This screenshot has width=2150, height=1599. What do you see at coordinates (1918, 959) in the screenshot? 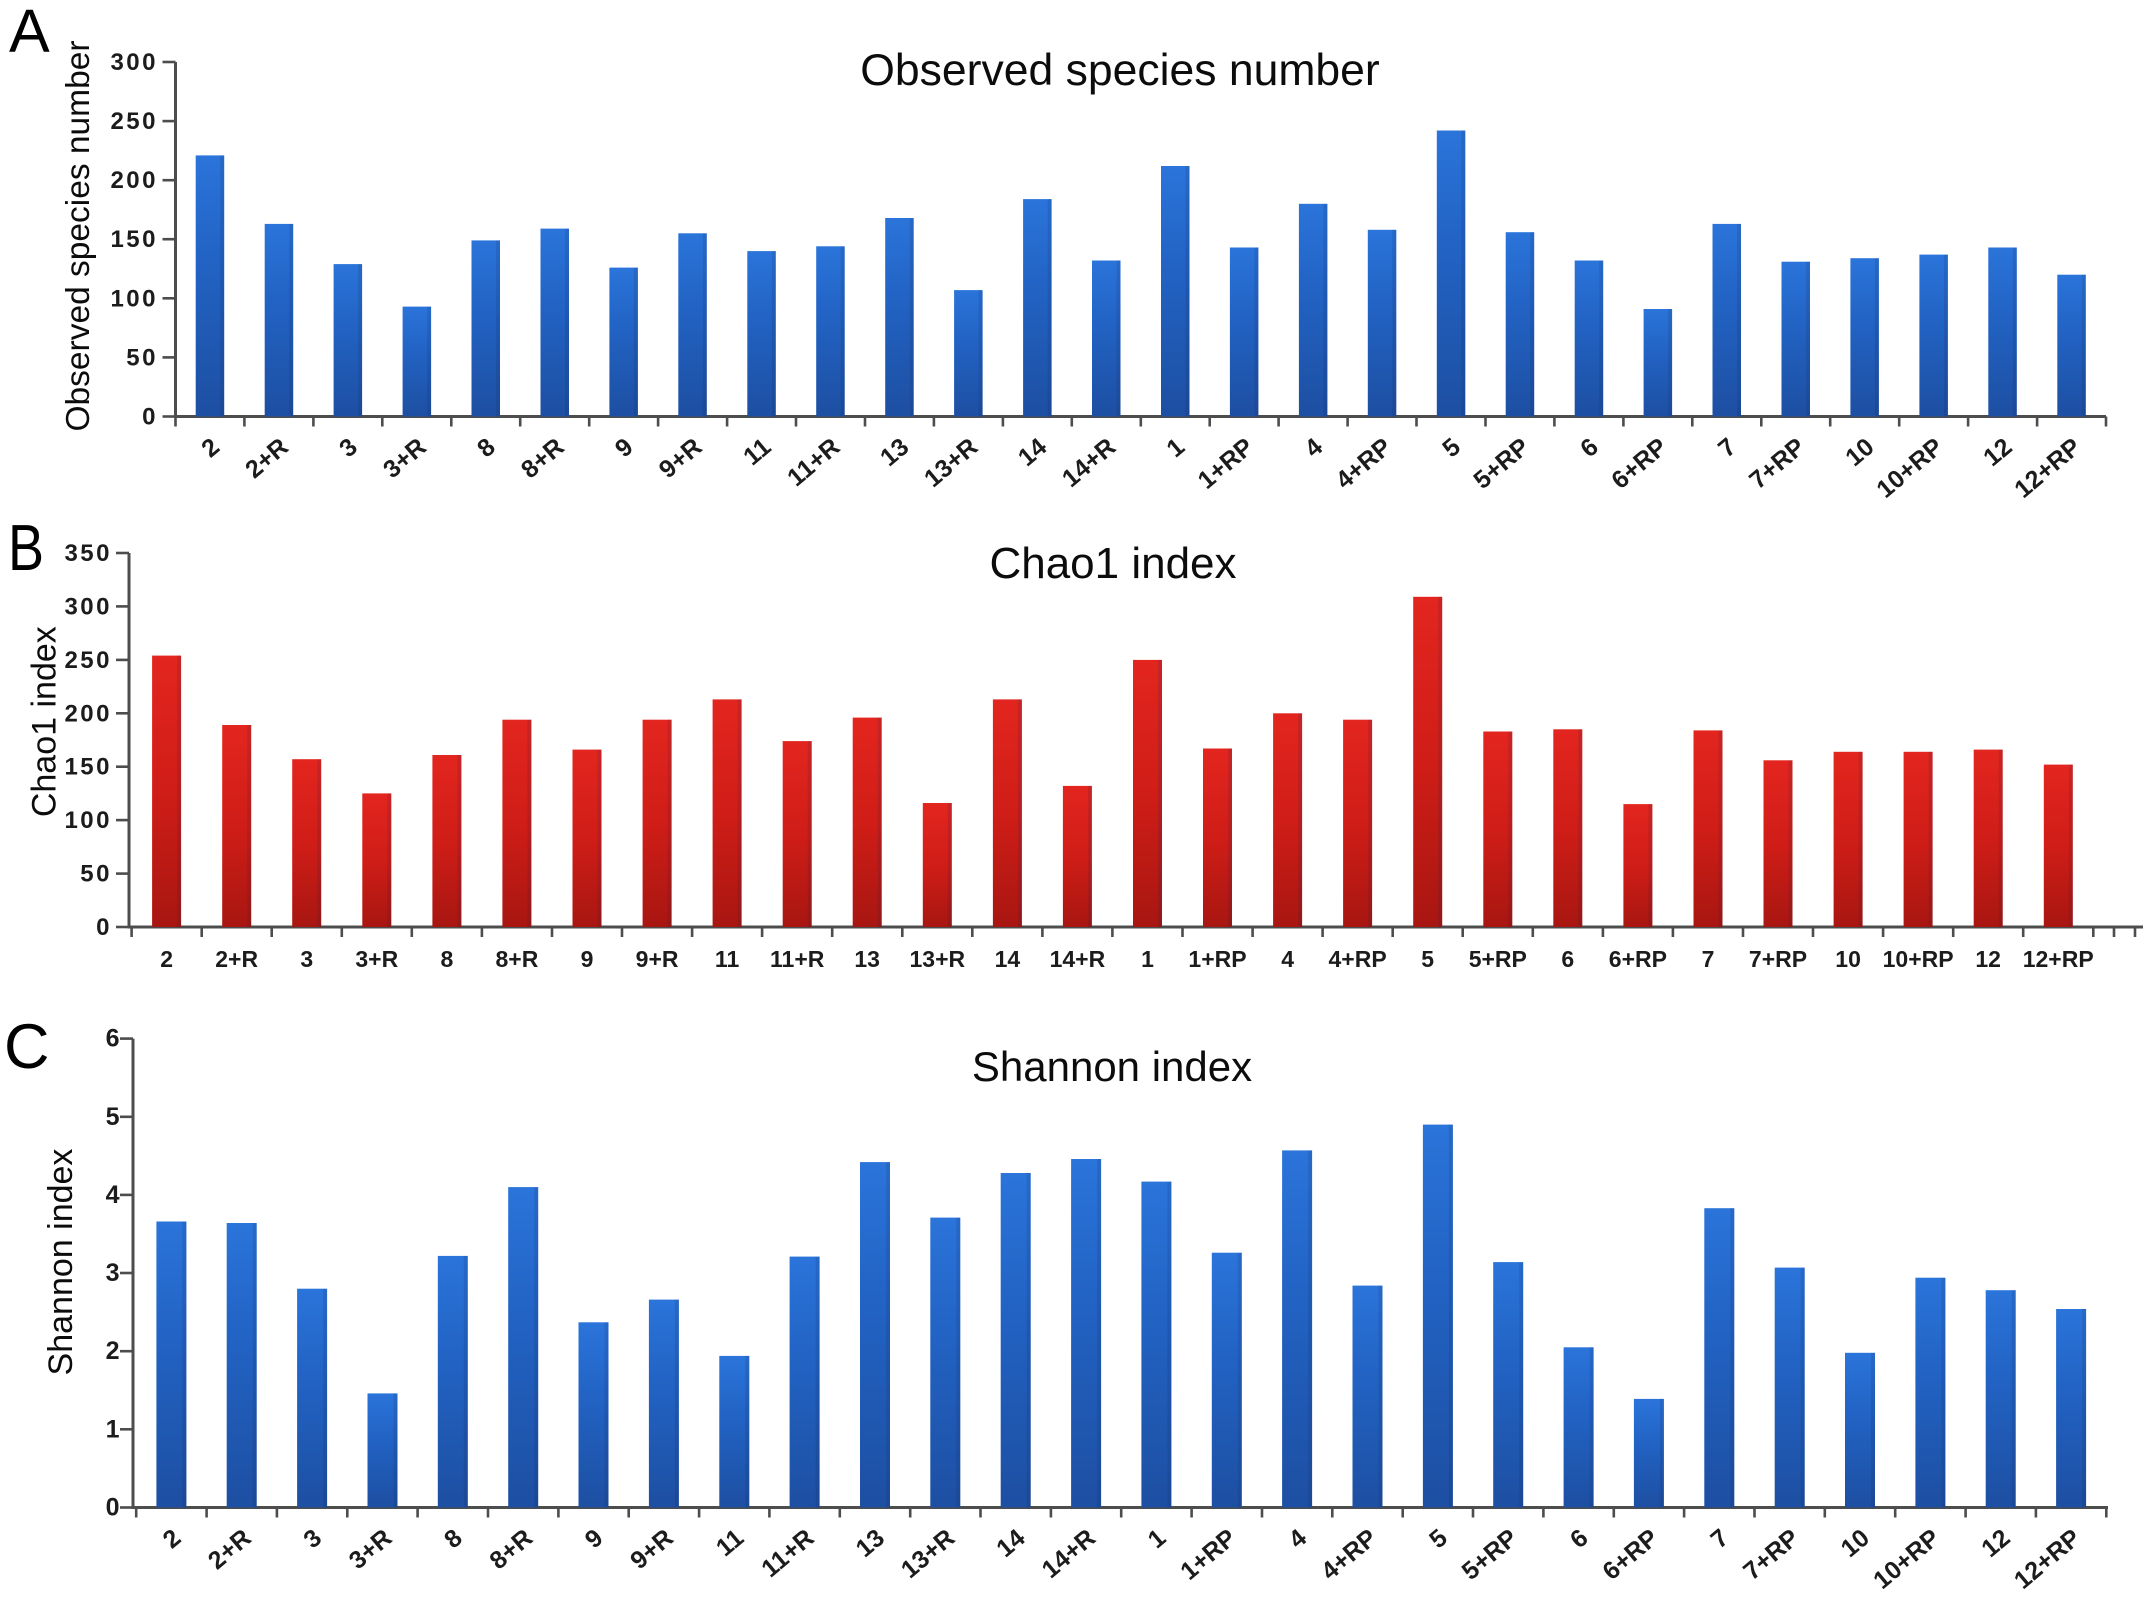
I see `svg-text: 10+RP` at bounding box center [1918, 959].